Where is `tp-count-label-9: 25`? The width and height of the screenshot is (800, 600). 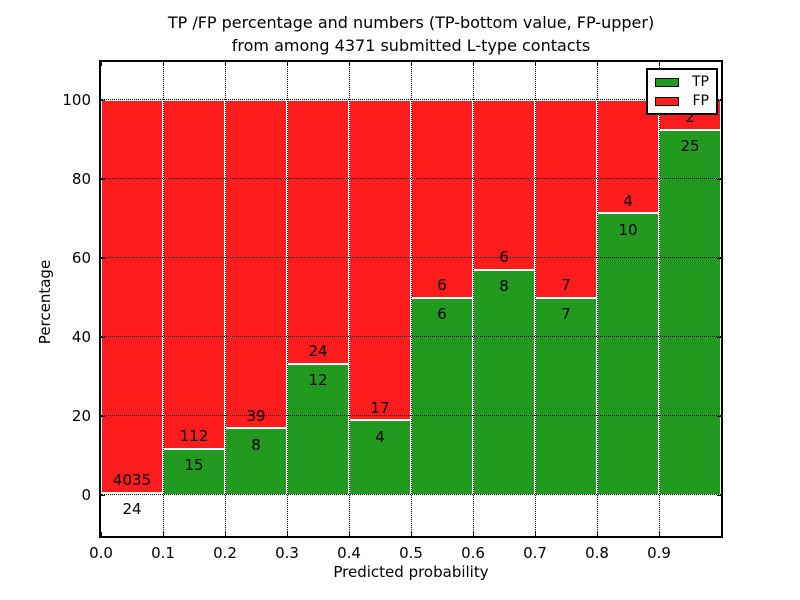
tp-count-label-9: 25 is located at coordinates (690, 146).